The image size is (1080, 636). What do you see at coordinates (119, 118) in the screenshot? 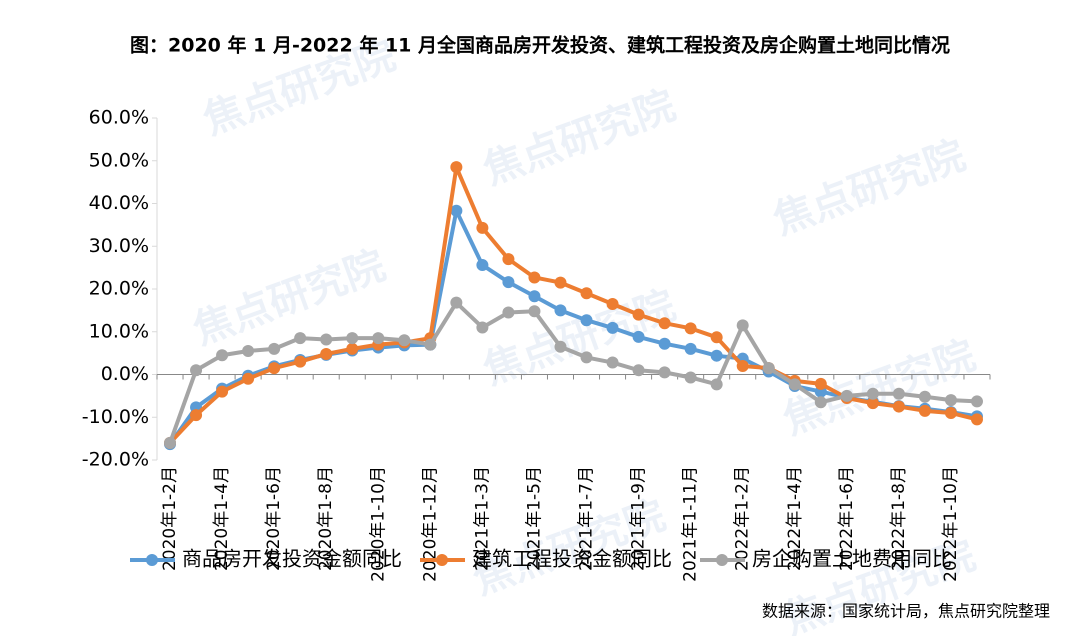
I see `y-tick-label: 60.0%` at bounding box center [119, 118].